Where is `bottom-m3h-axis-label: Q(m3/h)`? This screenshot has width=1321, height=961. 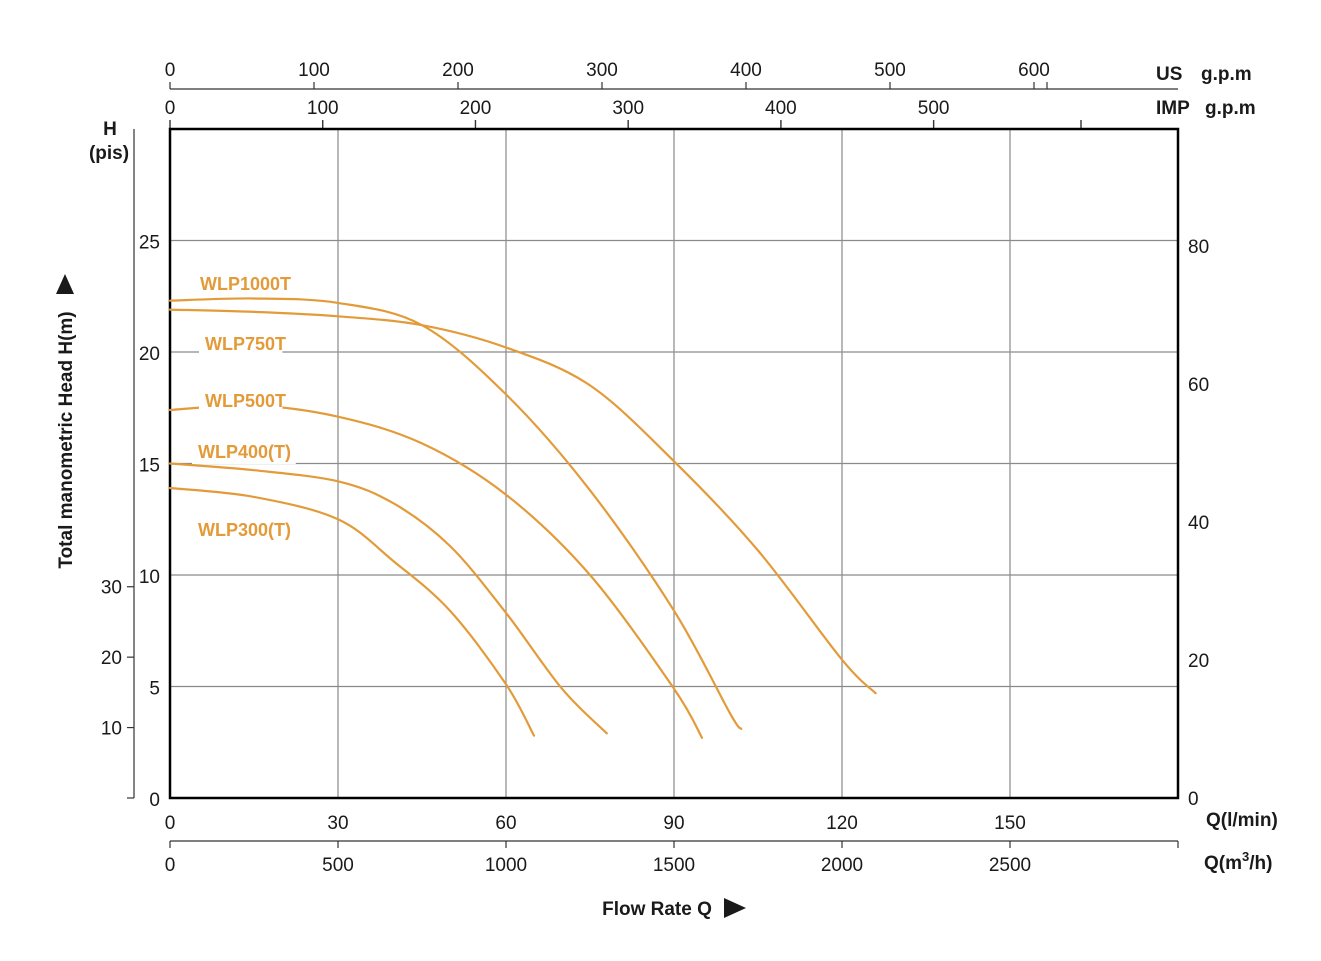
bottom-m3h-axis-label: Q(m3/h) is located at coordinates (1238, 861).